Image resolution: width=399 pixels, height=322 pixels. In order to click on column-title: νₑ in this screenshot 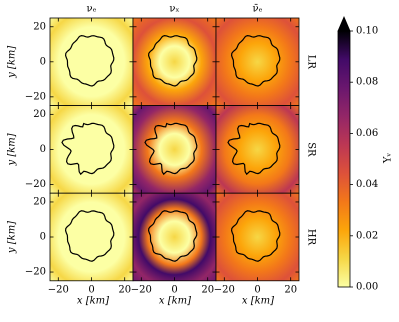, I will do `click(92, 9)`.